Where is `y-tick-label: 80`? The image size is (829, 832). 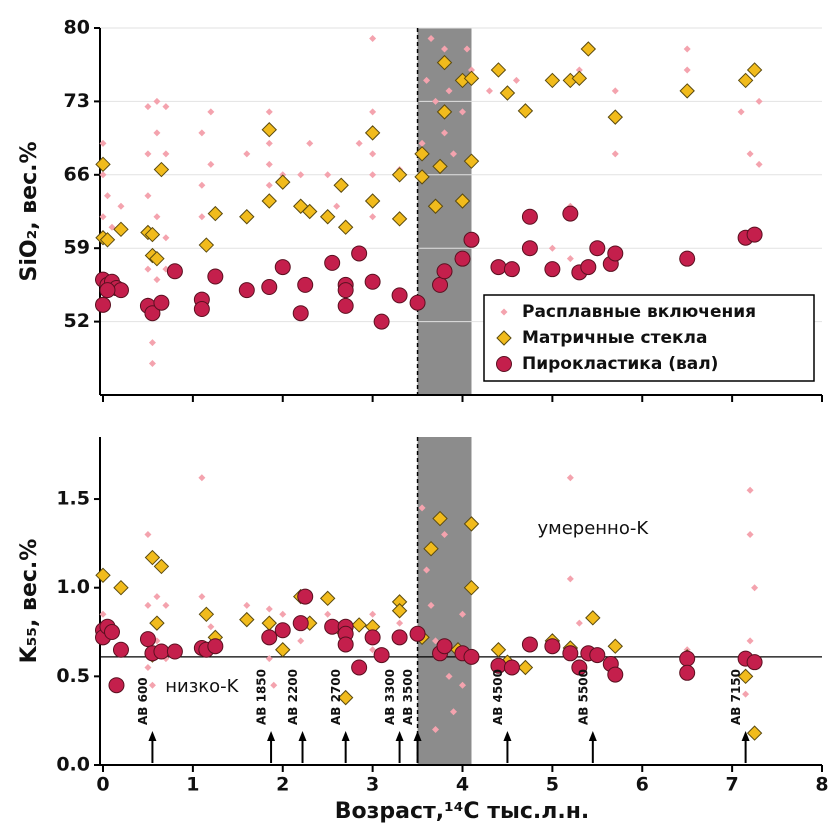
y-tick-label: 80 is located at coordinates (77, 28).